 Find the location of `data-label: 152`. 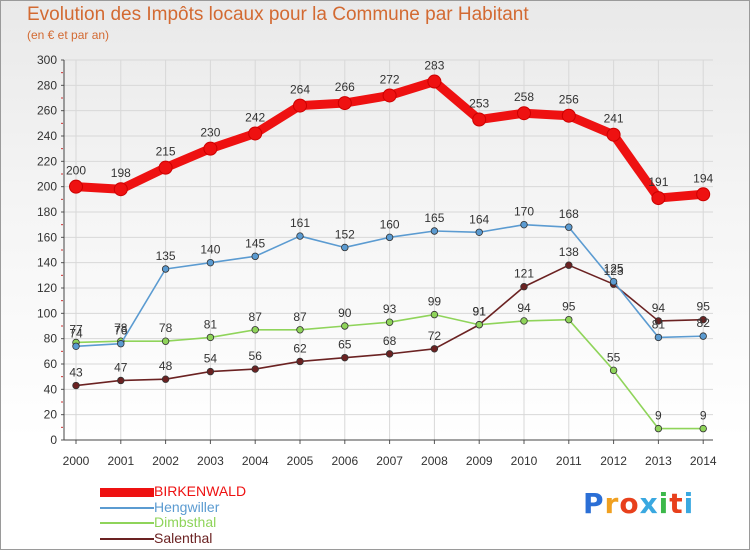

data-label: 152 is located at coordinates (345, 234).